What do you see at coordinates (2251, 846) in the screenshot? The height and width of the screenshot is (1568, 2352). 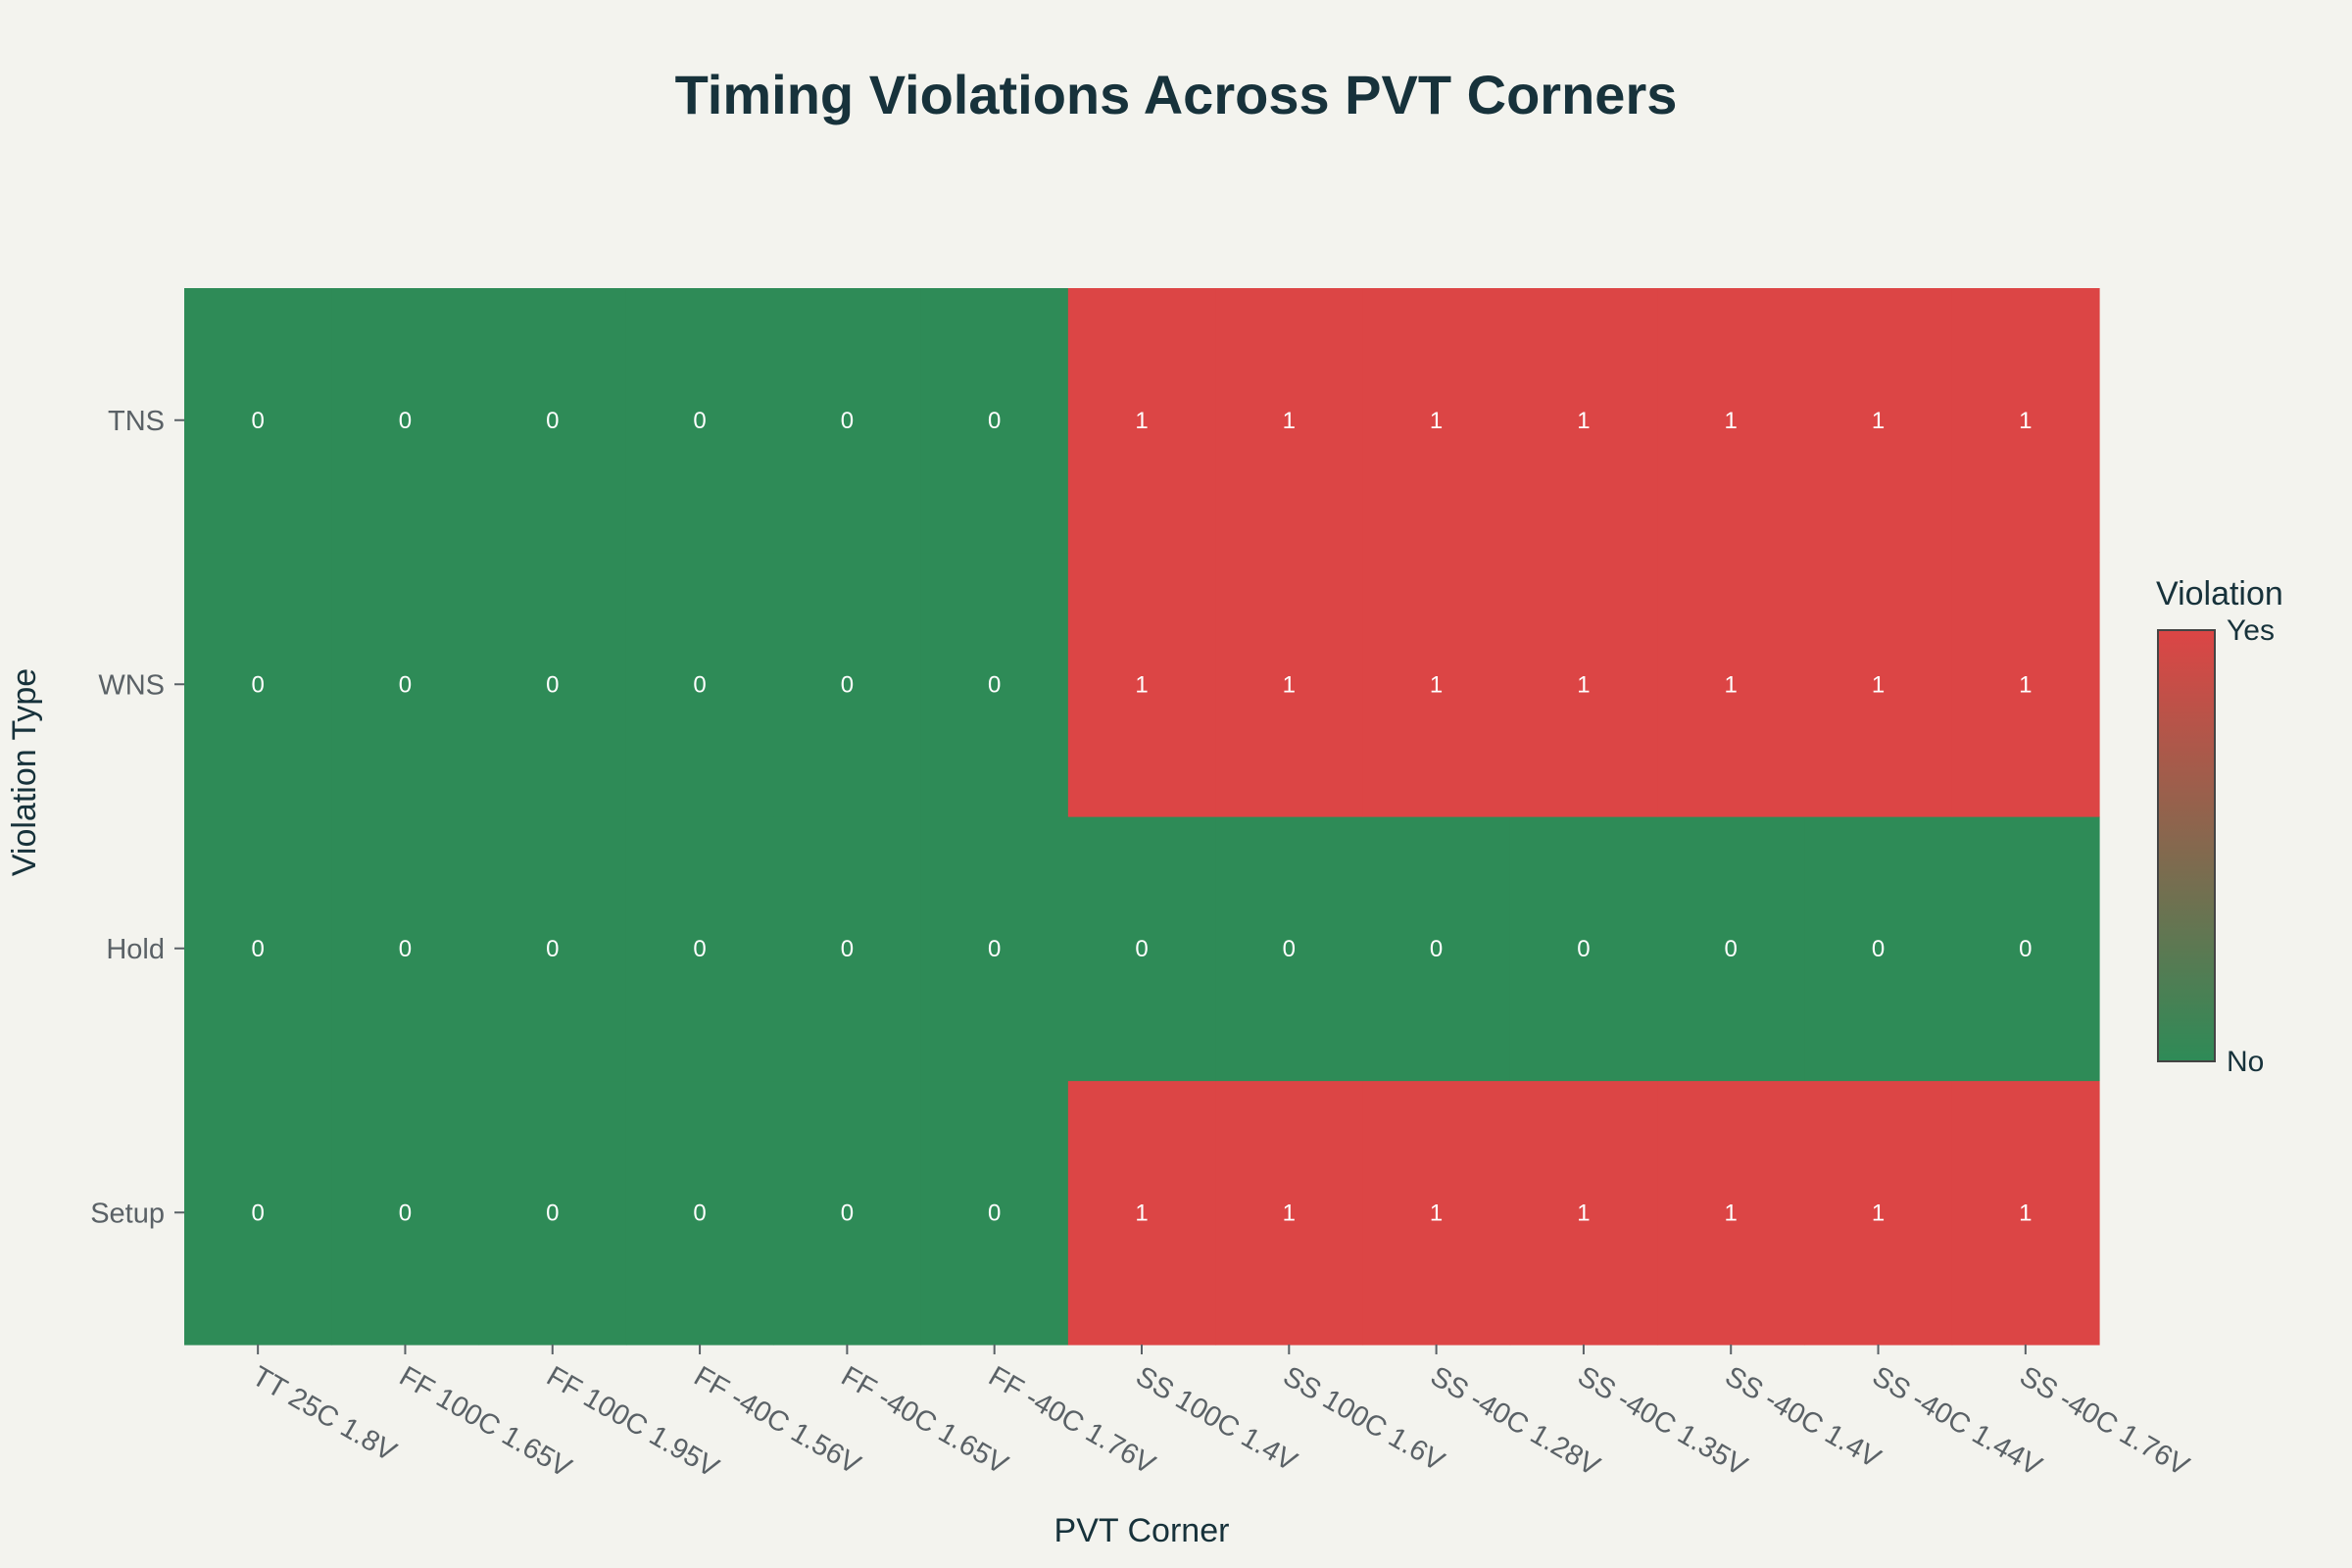 I see `colorbar-ticks: No Yes` at bounding box center [2251, 846].